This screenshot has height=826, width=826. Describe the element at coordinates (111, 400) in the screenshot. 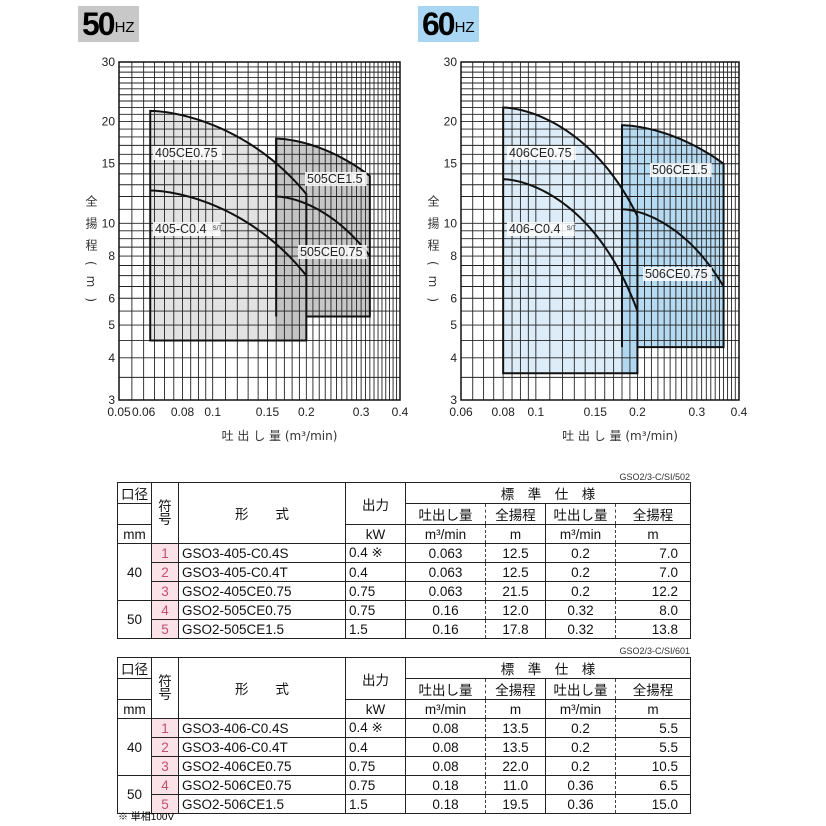

I see `y-tick-label: 3` at that location.